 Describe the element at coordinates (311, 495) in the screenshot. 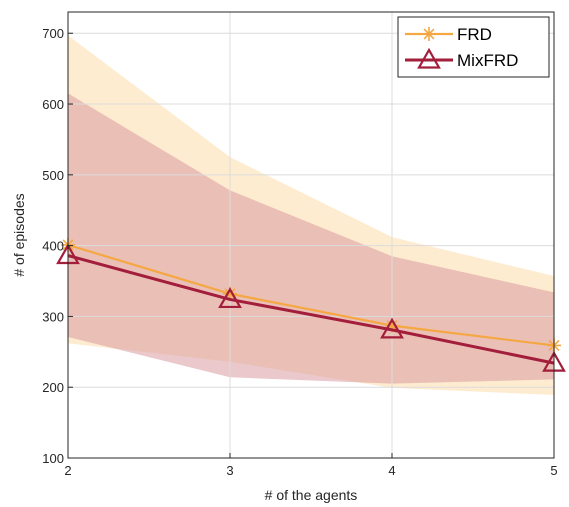

I see `x-axis-label: # of the agents` at that location.